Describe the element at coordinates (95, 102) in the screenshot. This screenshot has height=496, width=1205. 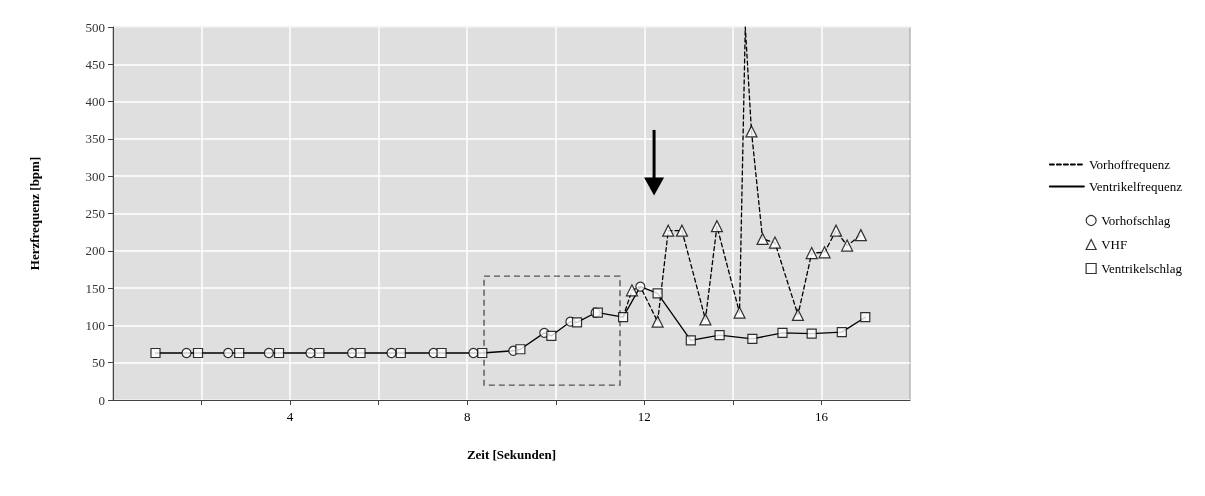
I see `y-tick-label: 400` at that location.